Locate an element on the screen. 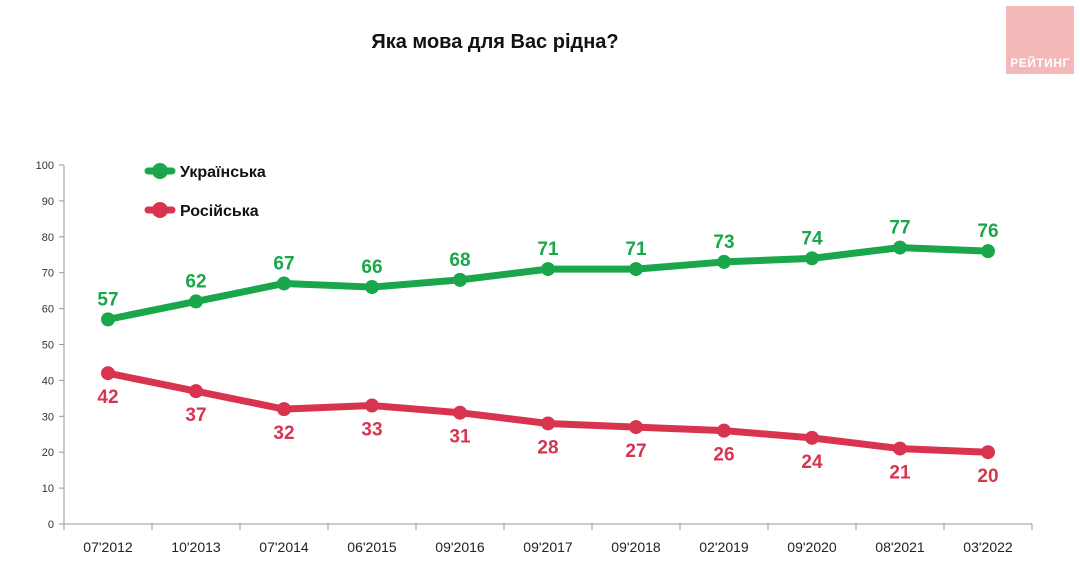 This screenshot has width=1080, height=569. data-label: 33 is located at coordinates (371, 430).